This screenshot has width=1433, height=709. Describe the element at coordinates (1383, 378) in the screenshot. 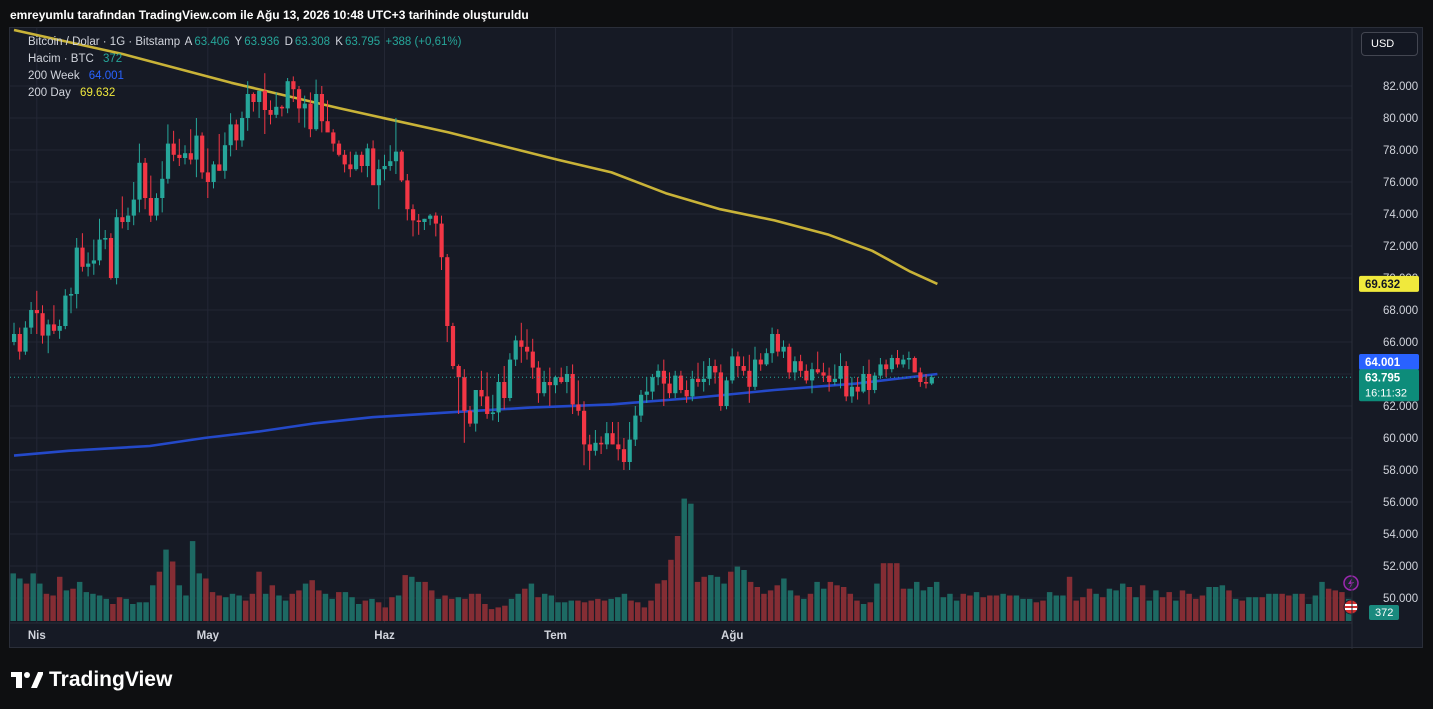

I see `last-price-tag: 63.795` at that location.